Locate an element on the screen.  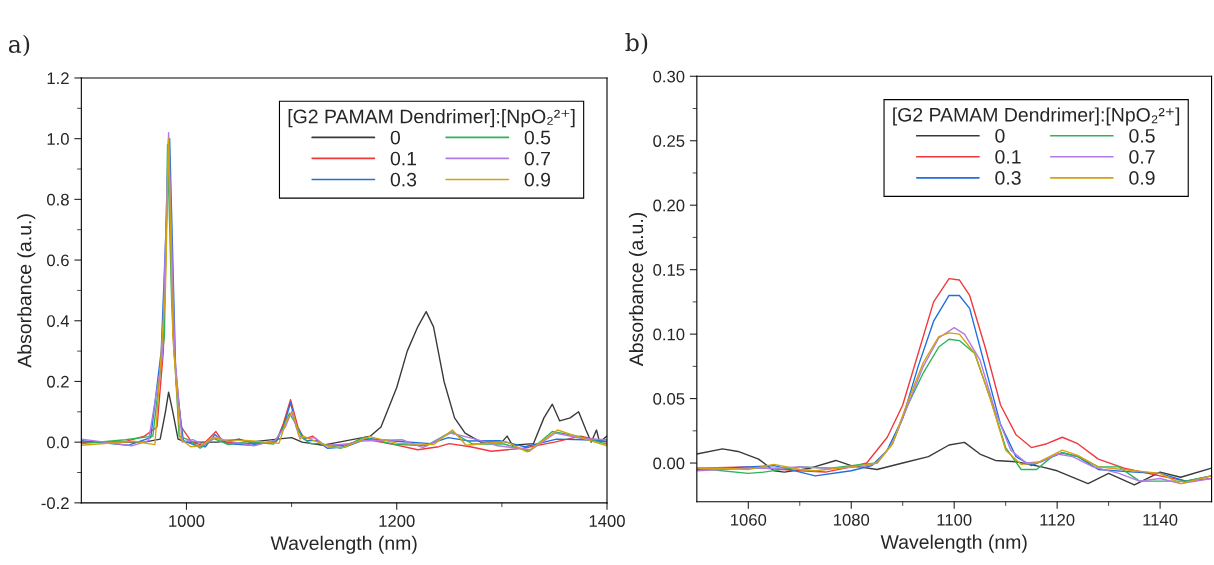
y-tick-label: 0.25 is located at coordinates (669, 141).